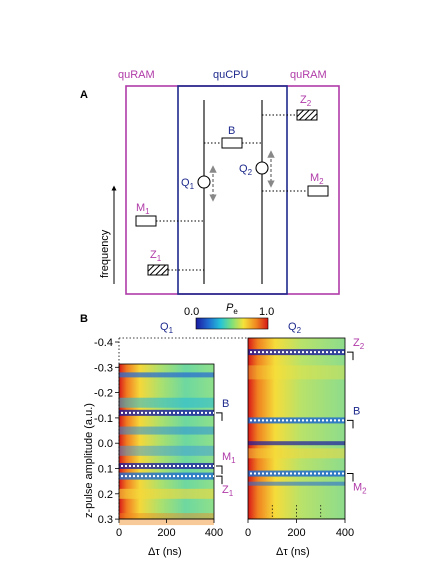 The height and width of the screenshot is (564, 437). Describe the element at coordinates (307, 115) in the screenshot. I see `z2-resonator` at that location.